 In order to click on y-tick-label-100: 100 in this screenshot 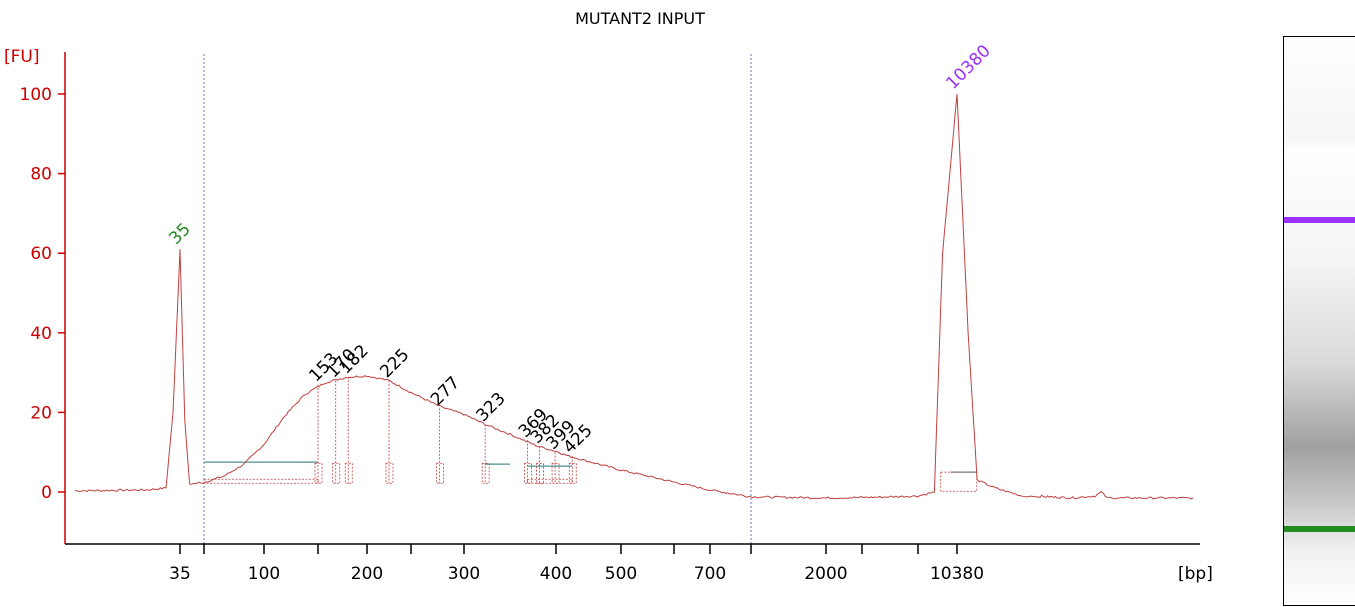, I will do `click(36, 95)`.